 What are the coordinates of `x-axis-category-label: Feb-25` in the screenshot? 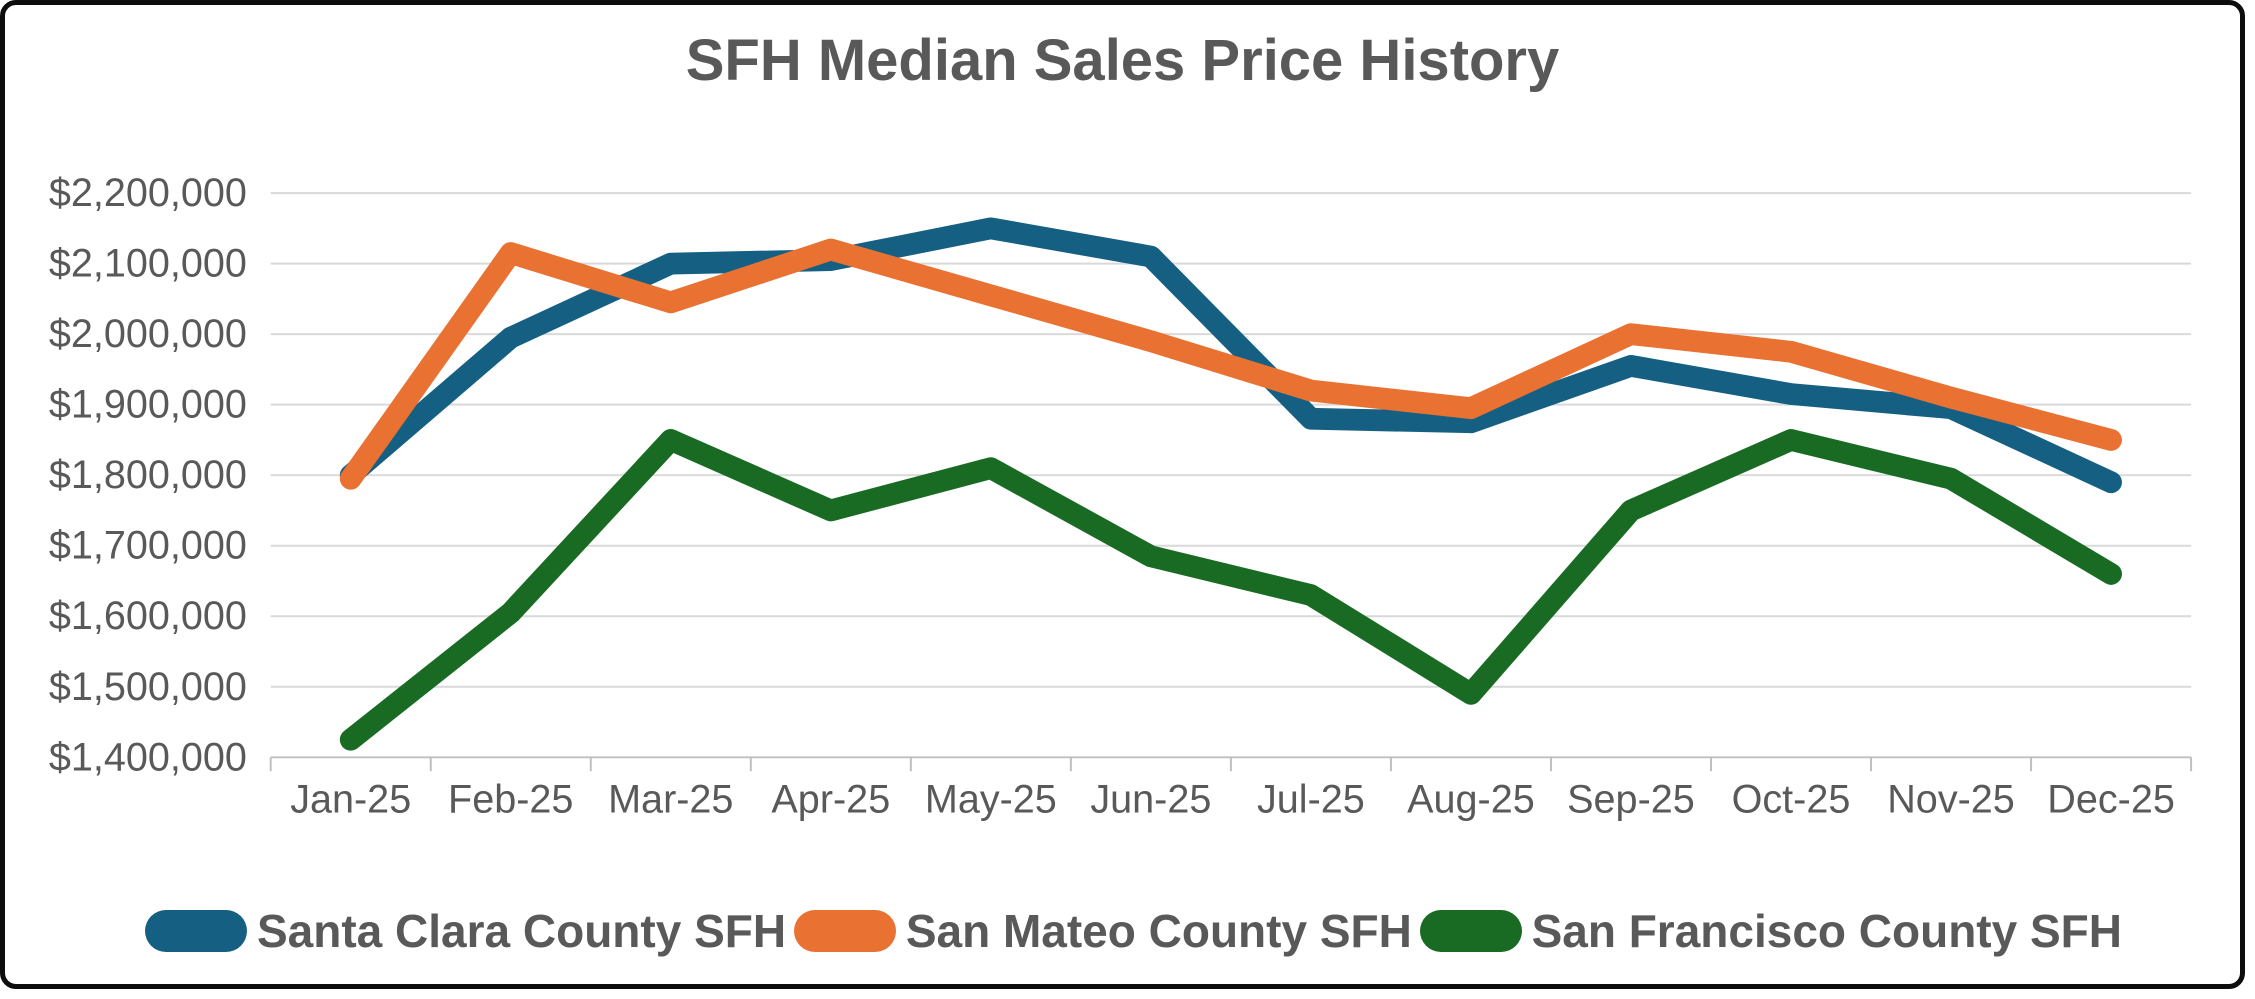 It's located at (510, 800).